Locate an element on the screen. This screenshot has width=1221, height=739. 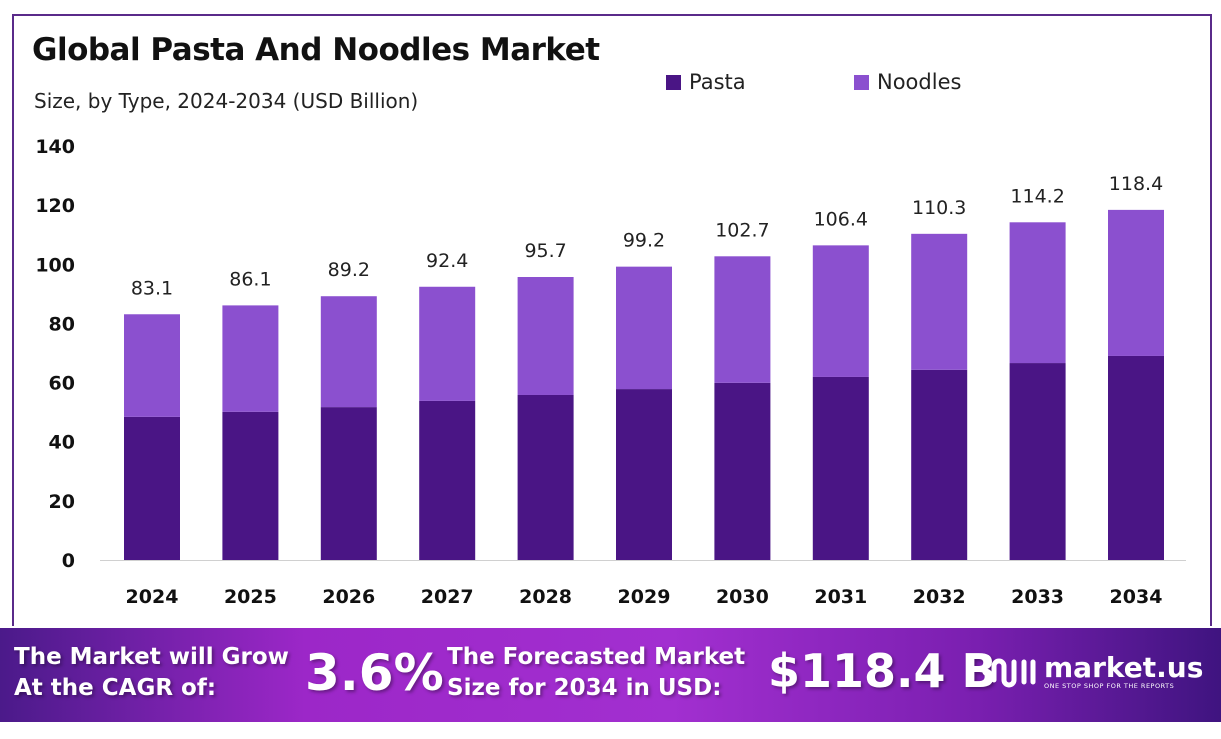
legend-item-noodles: Noodles is located at coordinates (907, 82).